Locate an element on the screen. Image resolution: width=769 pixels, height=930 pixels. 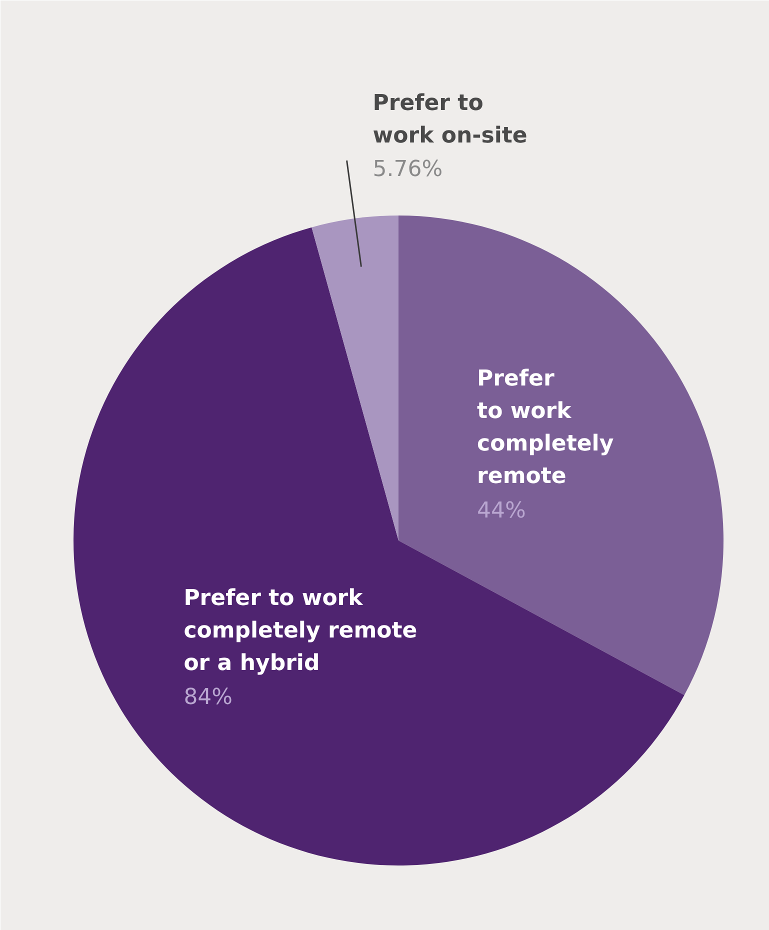
slice-label: Prefer to work completely remote is located at coordinates (545, 427).